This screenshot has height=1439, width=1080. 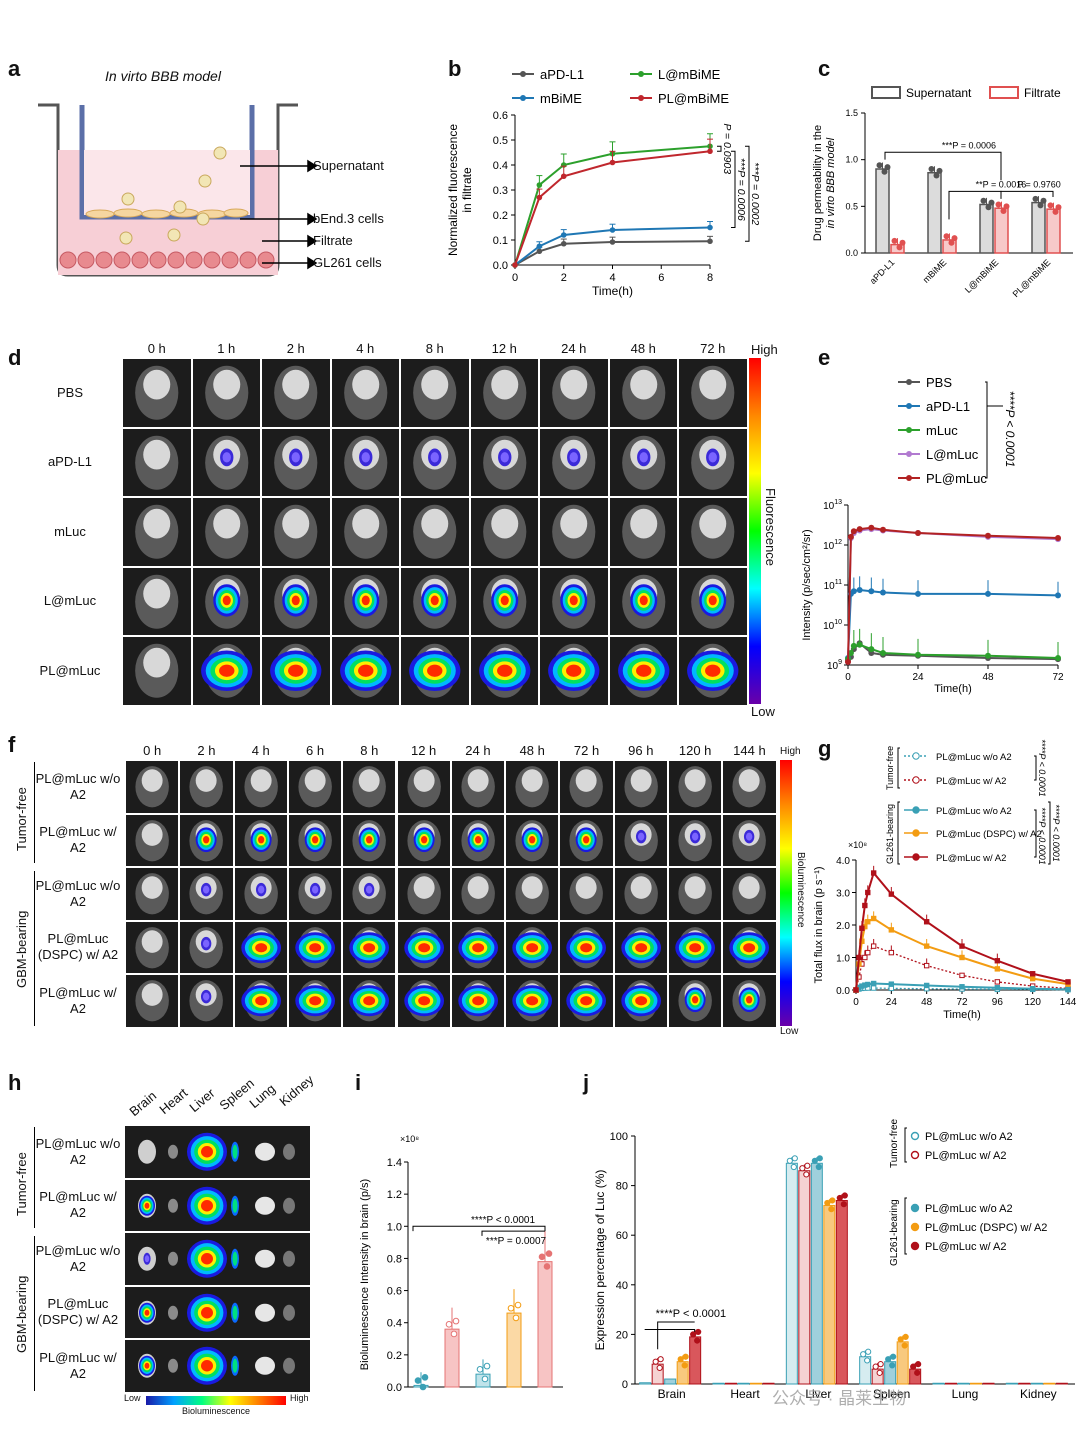 What do you see at coordinates (586, 750) in the screenshot?
I see `grid-f-time-label: 72 h` at bounding box center [586, 750].